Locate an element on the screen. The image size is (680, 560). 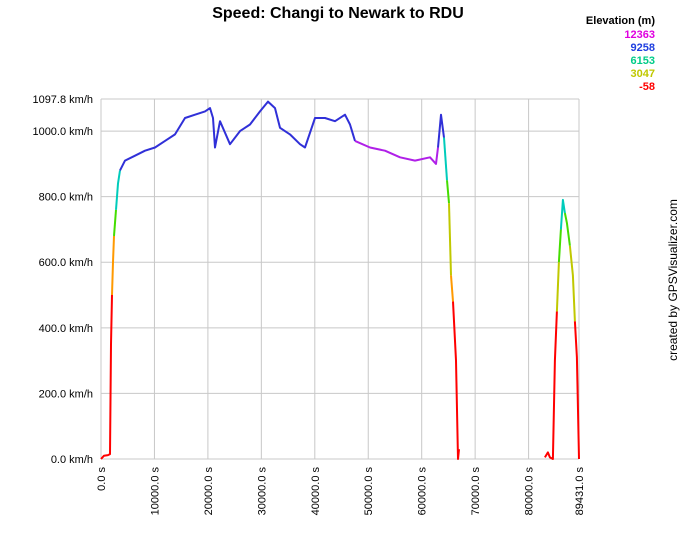
x-tick-label: 60000.0 s is located at coordinates (423, 491).